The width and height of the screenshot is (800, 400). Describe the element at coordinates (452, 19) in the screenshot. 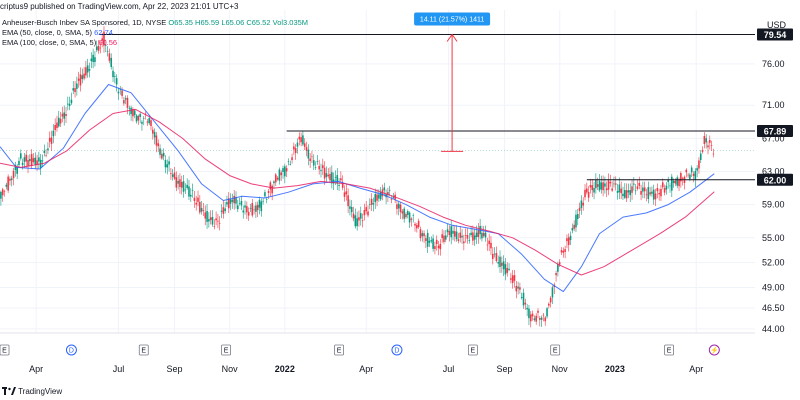

I see `measure-label-box` at that location.